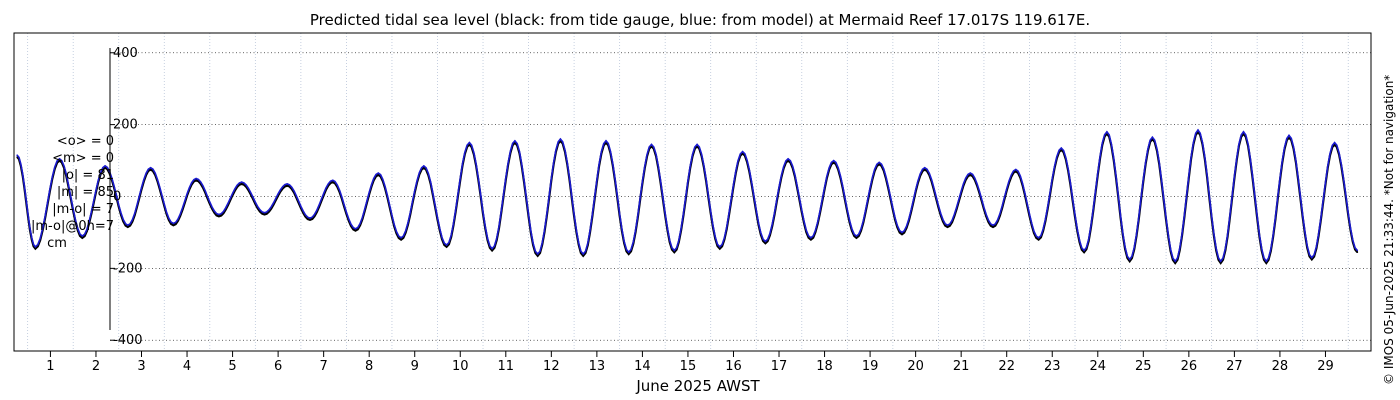  What do you see at coordinates (87, 175) in the screenshot?
I see `stat-abs-observed: |o| = 81` at bounding box center [87, 175].